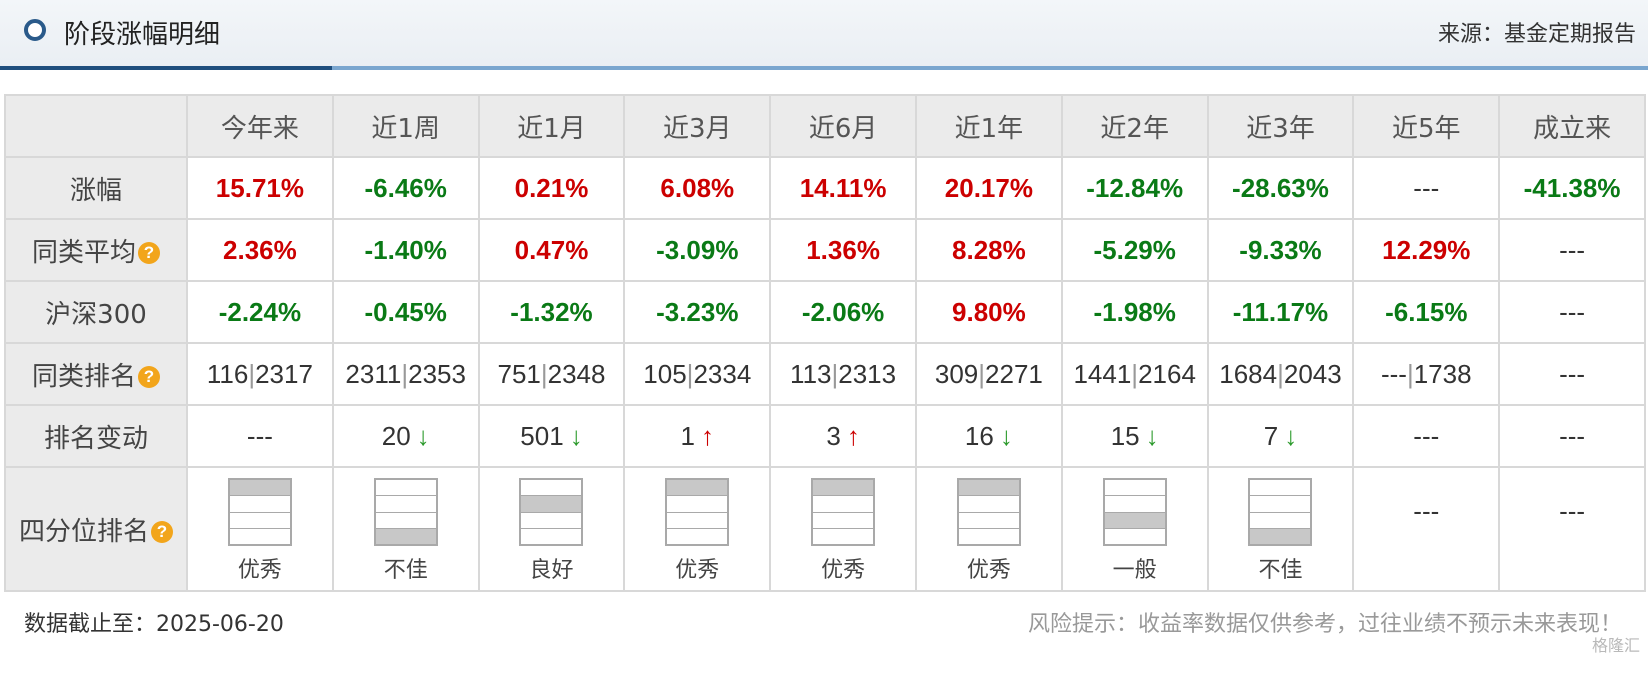  Describe the element at coordinates (154, 624) in the screenshot. I see `data-cutoff-date: 数据截止至：2025-06-20` at that location.